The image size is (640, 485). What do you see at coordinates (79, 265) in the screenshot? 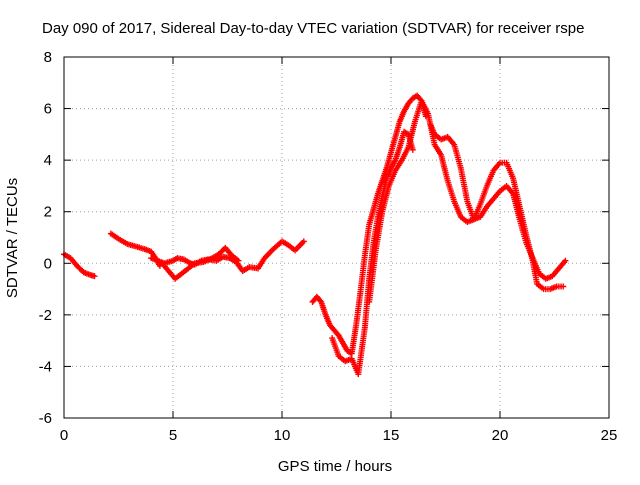
I see `series-track-a` at bounding box center [79, 265].